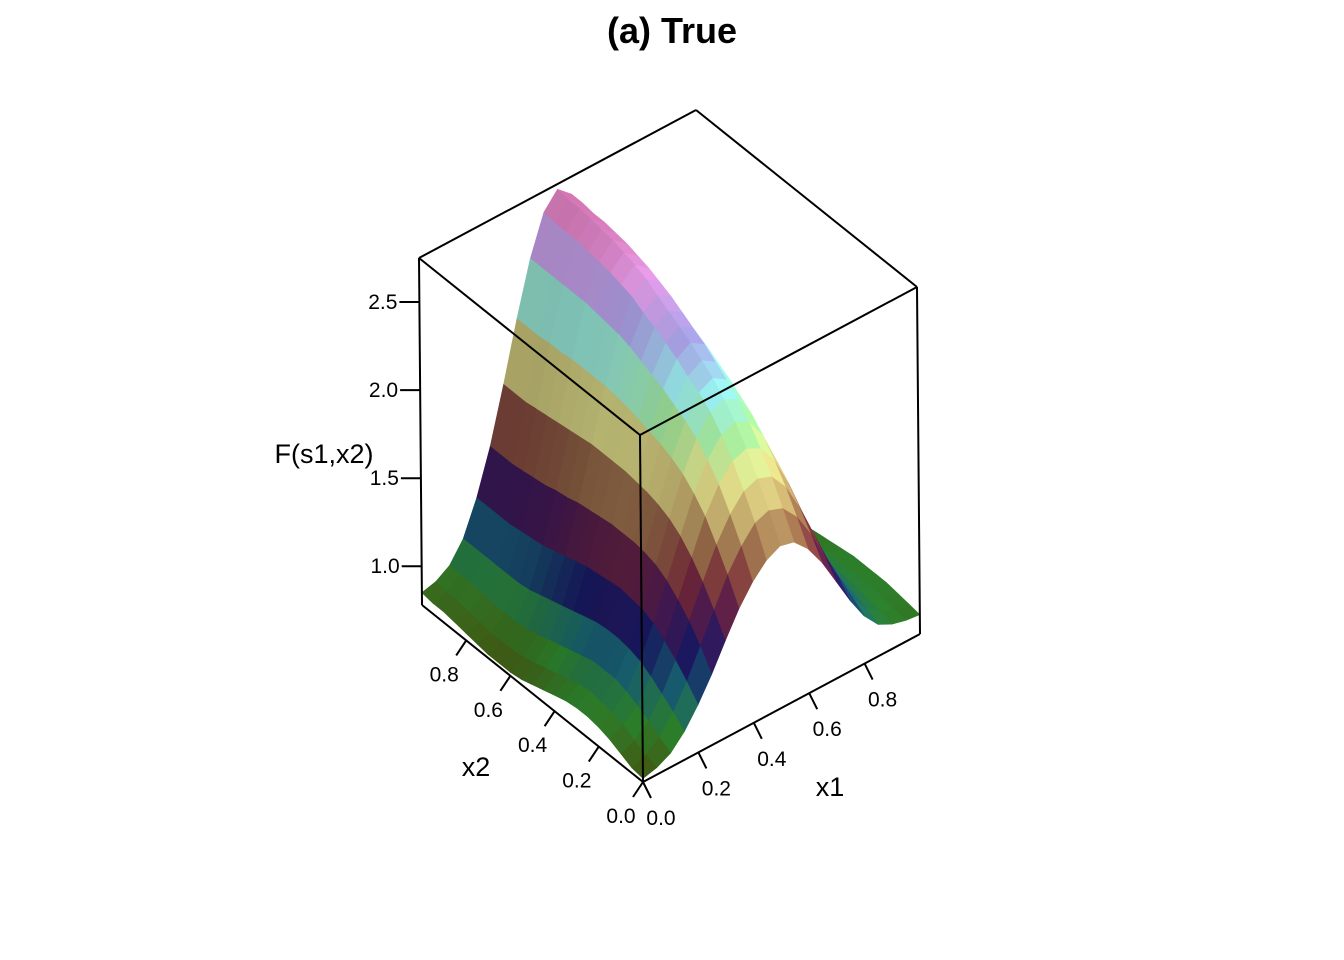  What do you see at coordinates (476, 767) in the screenshot?
I see `y-axis-title: x2` at bounding box center [476, 767].